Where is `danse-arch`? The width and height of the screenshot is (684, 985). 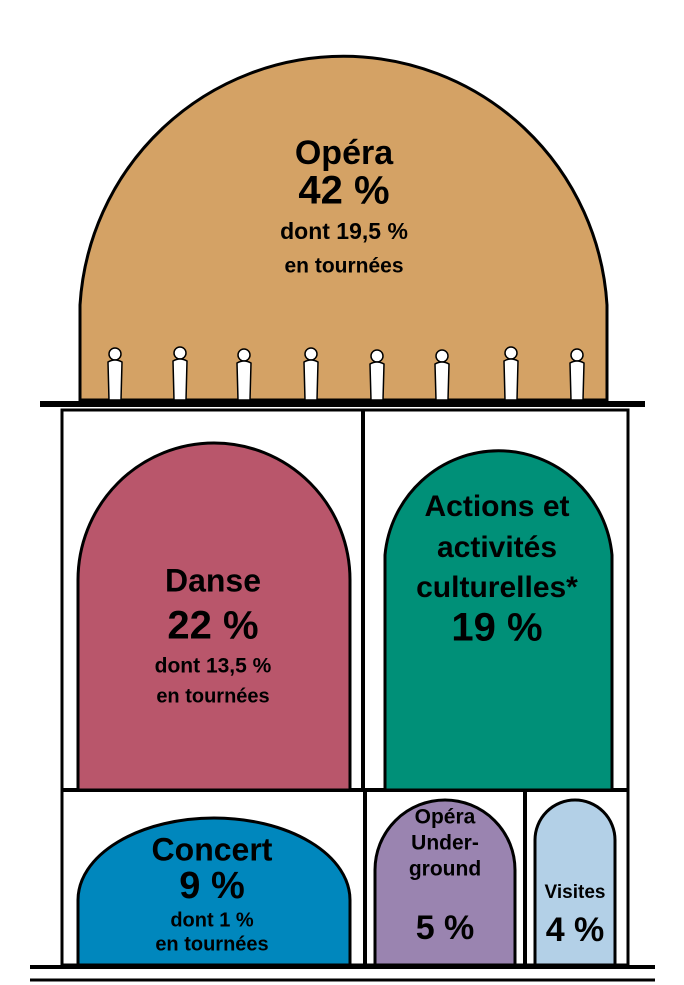
danse-arch is located at coordinates (214, 616).